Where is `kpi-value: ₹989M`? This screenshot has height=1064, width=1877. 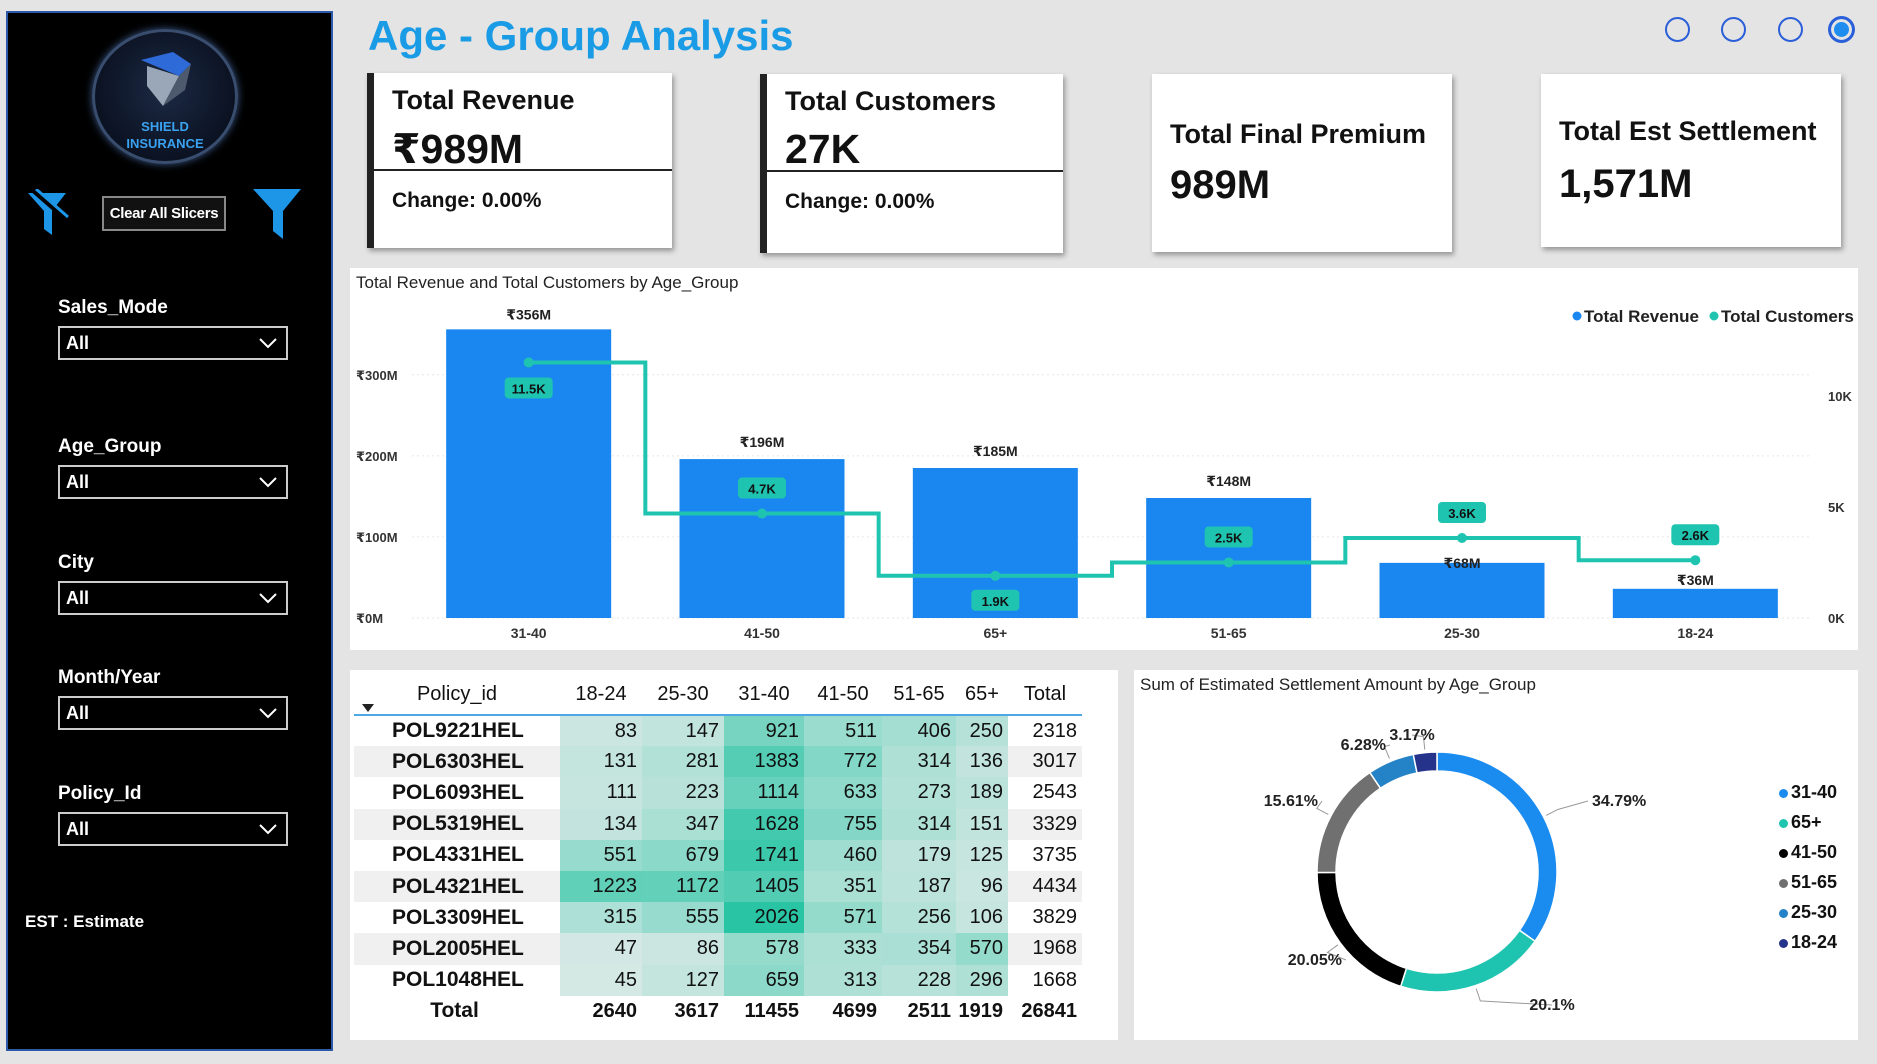 kpi-value: ₹989M is located at coordinates (458, 149).